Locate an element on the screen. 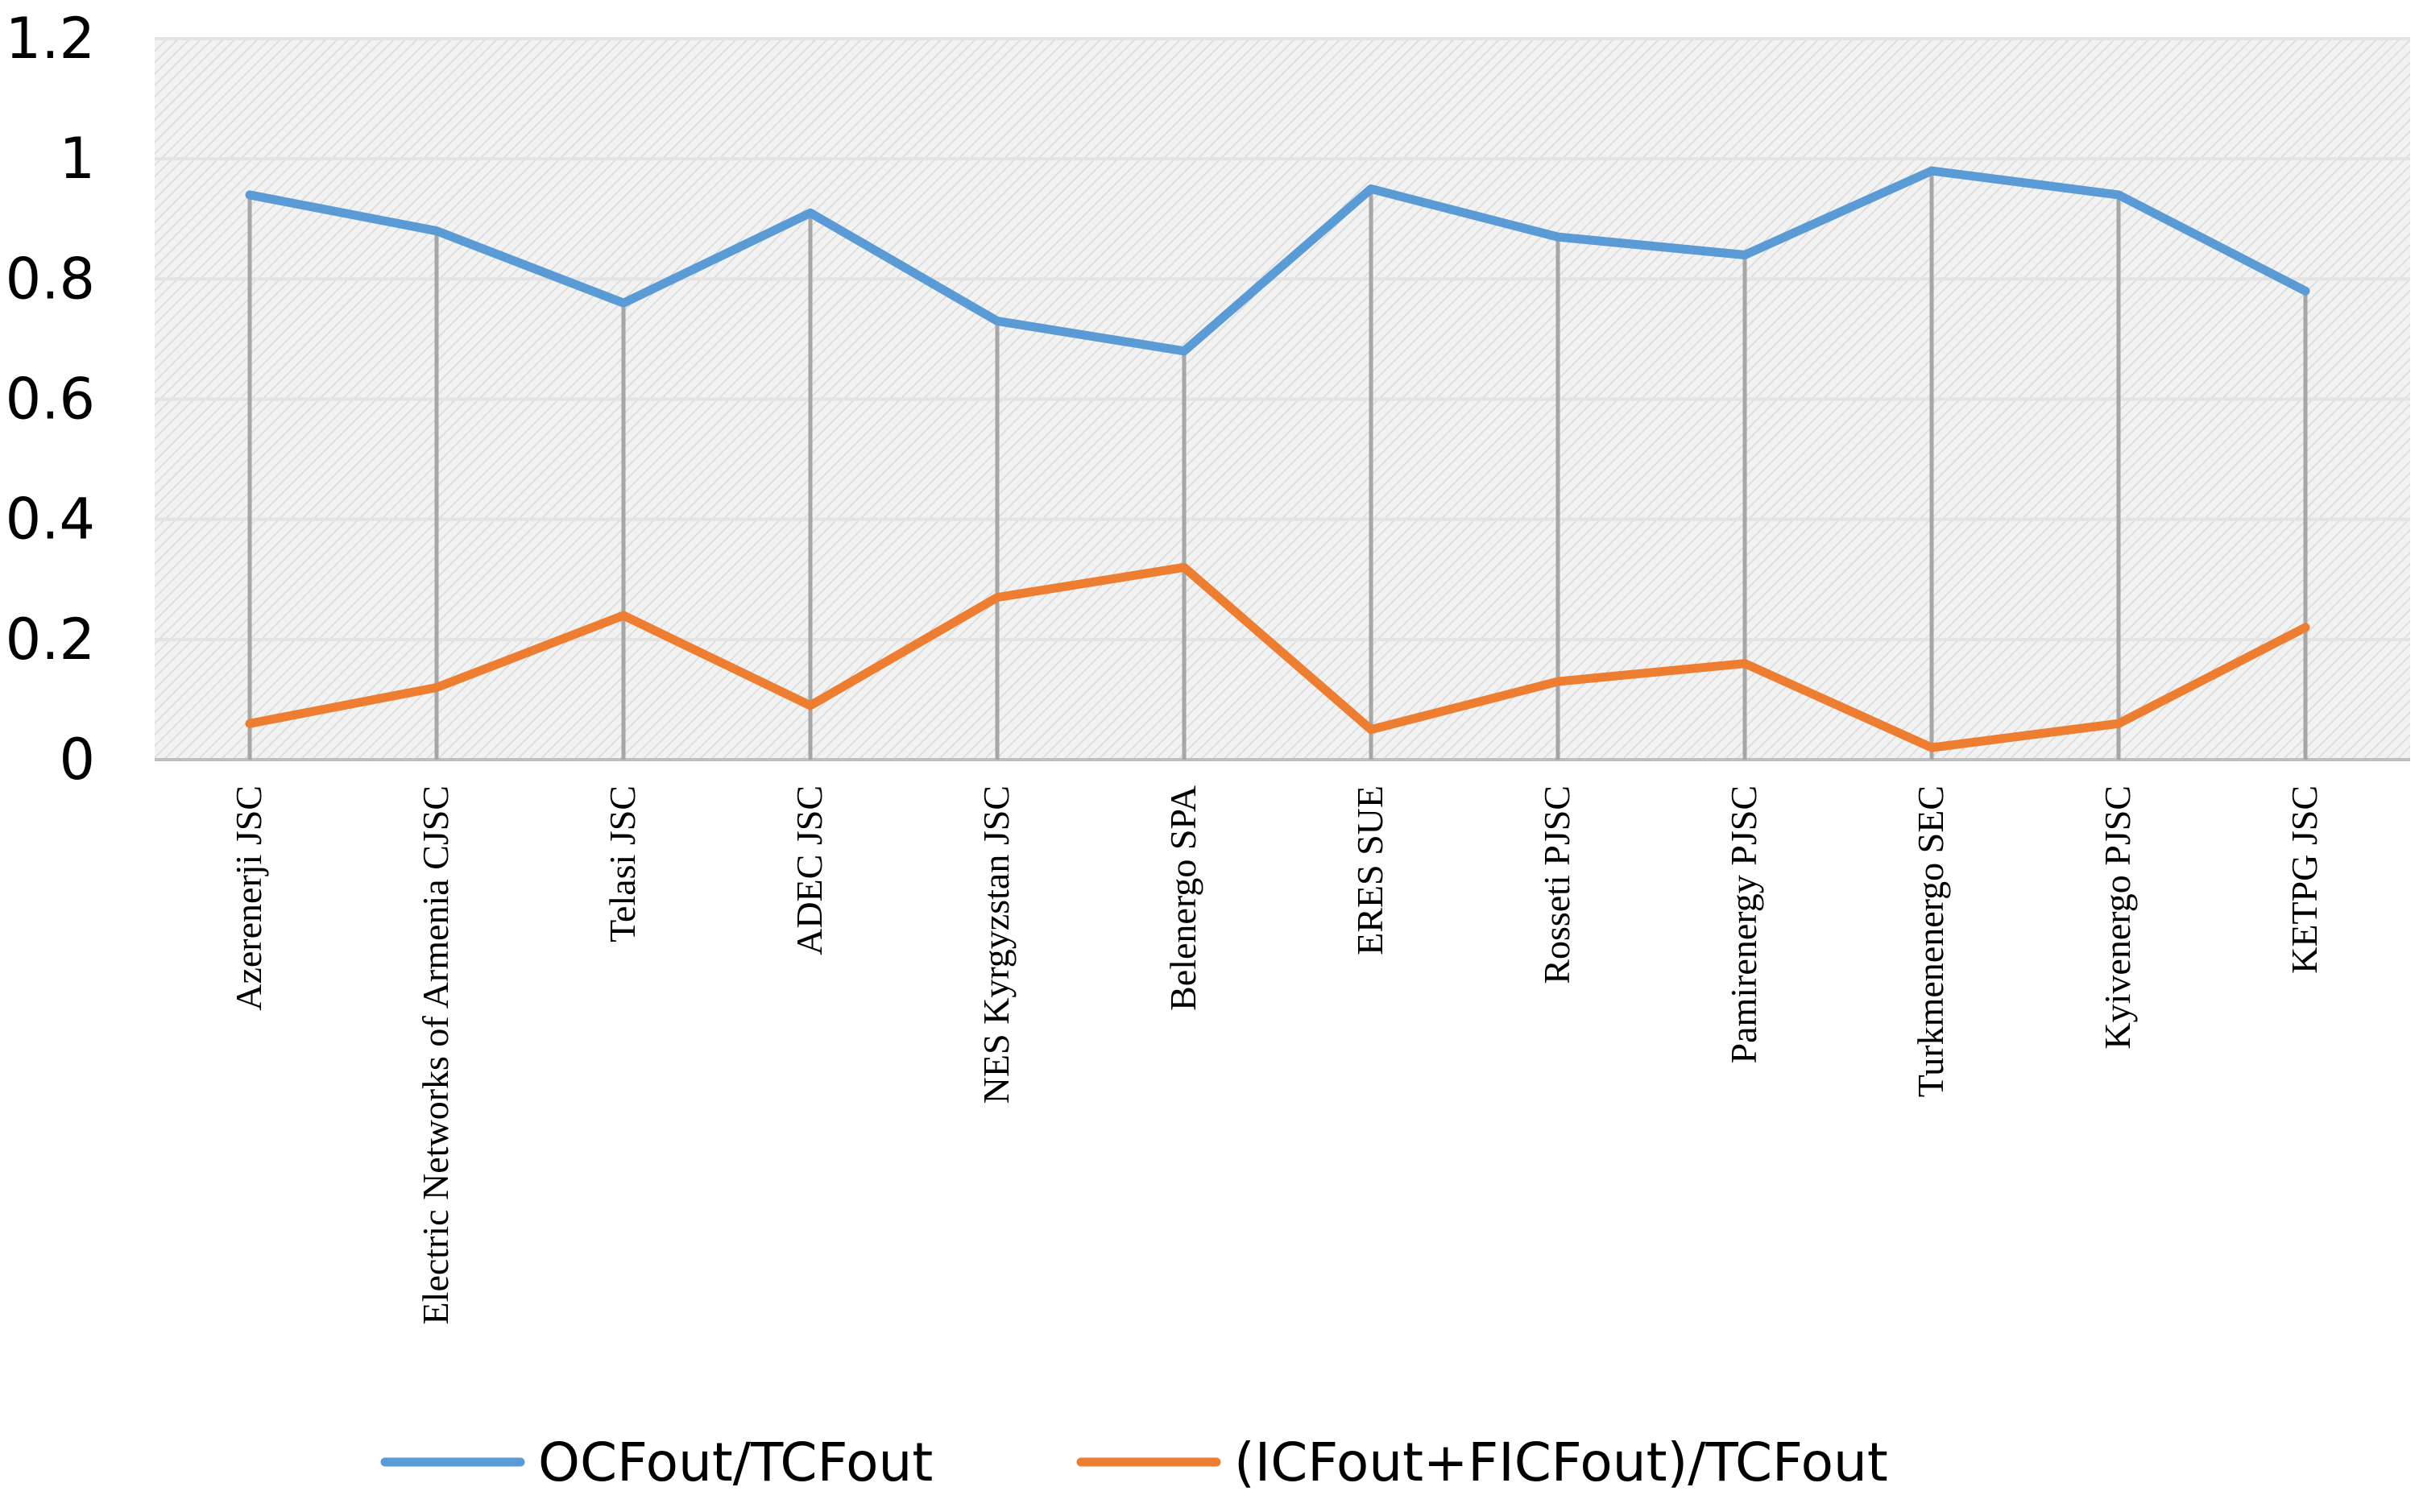  y-tick-label: 0.4 is located at coordinates (50, 520).